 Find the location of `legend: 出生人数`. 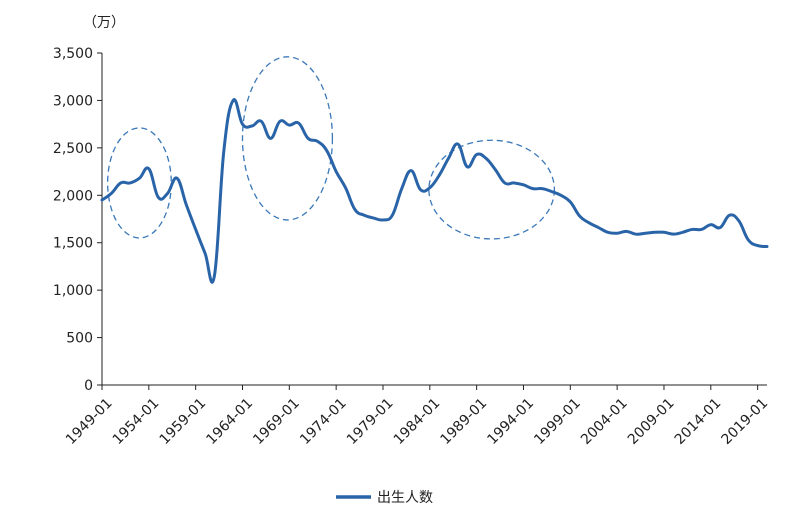

legend: 出生人数 is located at coordinates (384, 498).